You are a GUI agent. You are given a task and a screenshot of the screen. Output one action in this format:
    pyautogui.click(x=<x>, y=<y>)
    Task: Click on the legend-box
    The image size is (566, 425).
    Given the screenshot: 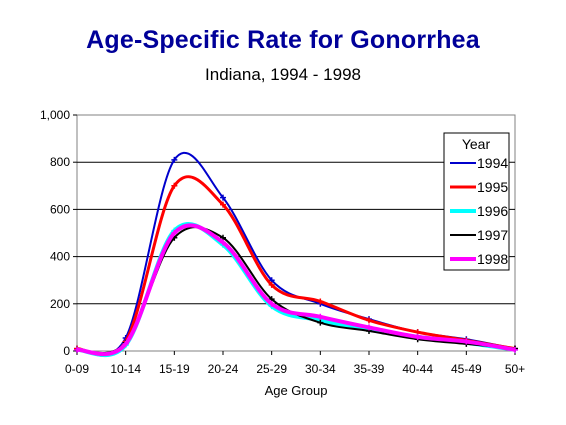 What is the action you would take?
    pyautogui.click(x=476, y=201)
    